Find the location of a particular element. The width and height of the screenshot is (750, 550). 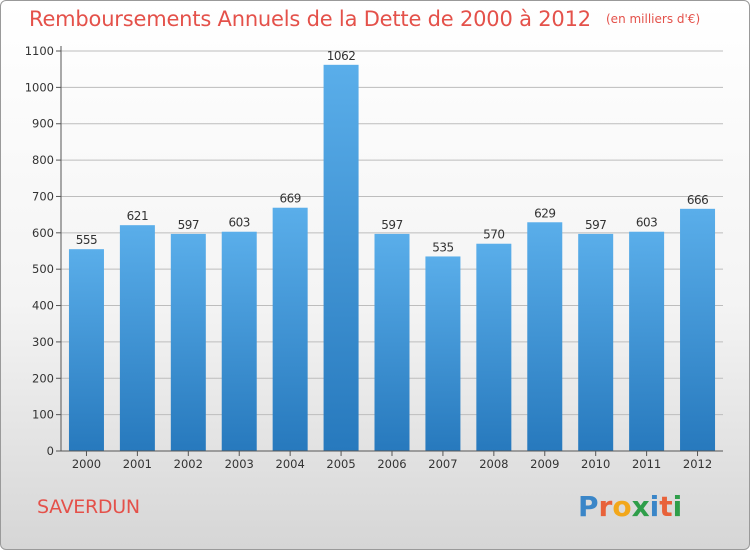

y-tick-label: 0 is located at coordinates (50, 451).